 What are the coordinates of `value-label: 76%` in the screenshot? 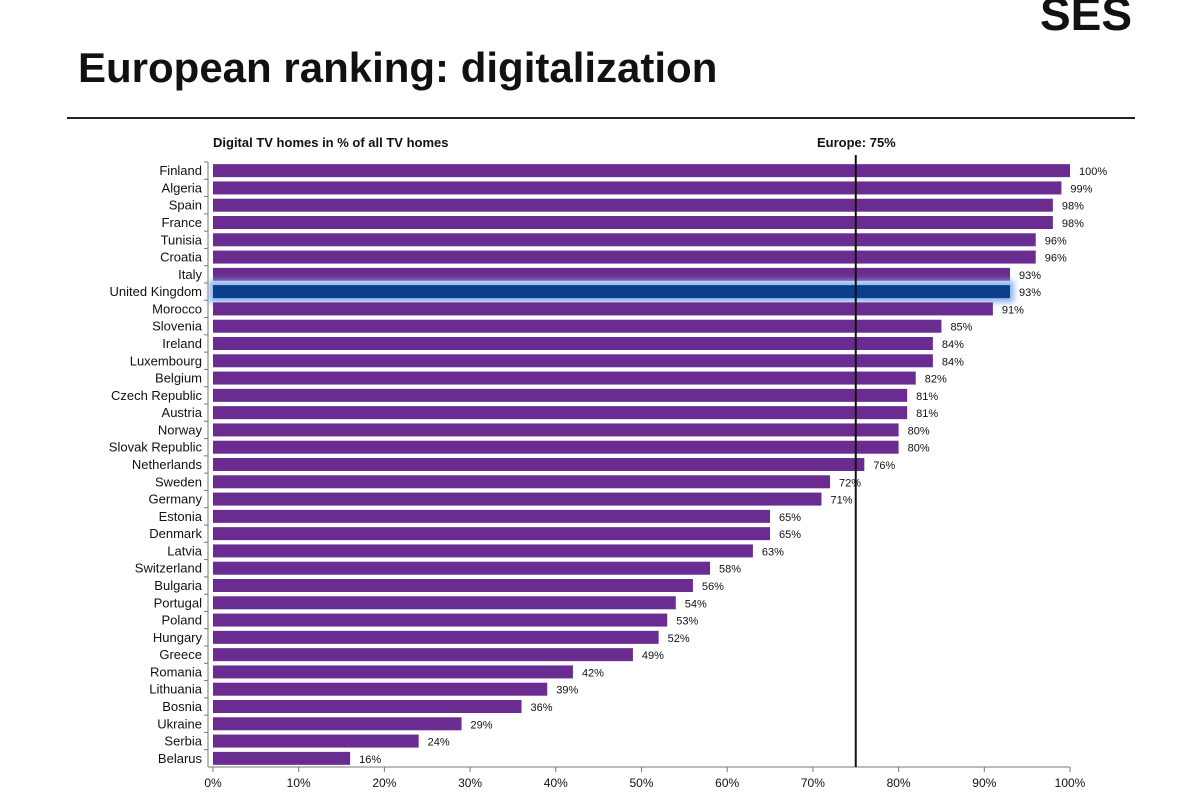 It's located at (884, 466).